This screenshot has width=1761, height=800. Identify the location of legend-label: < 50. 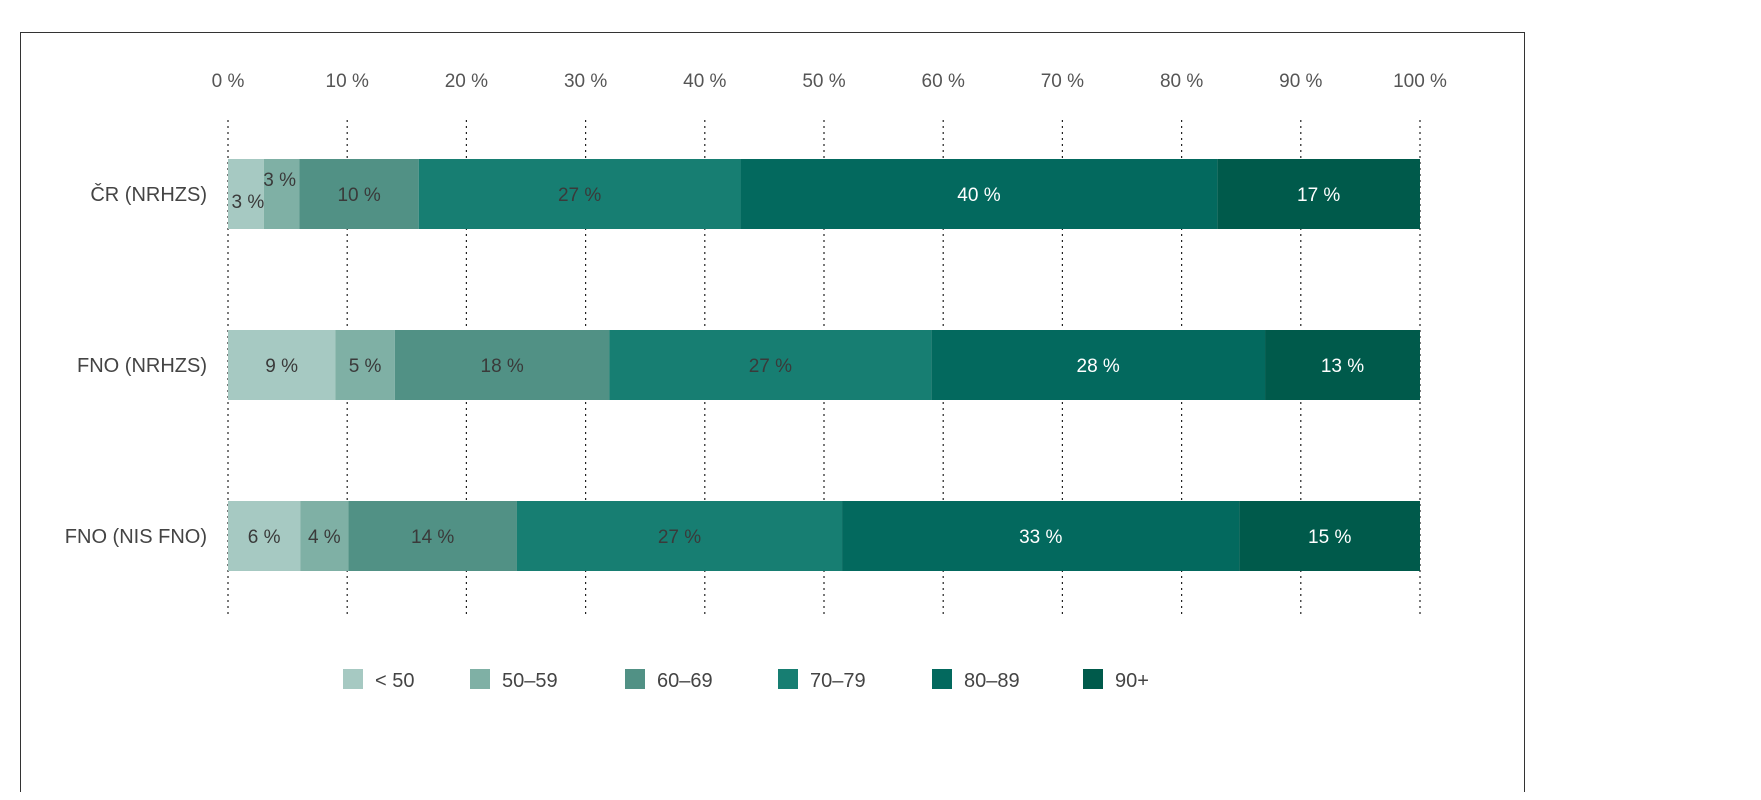
(394, 681).